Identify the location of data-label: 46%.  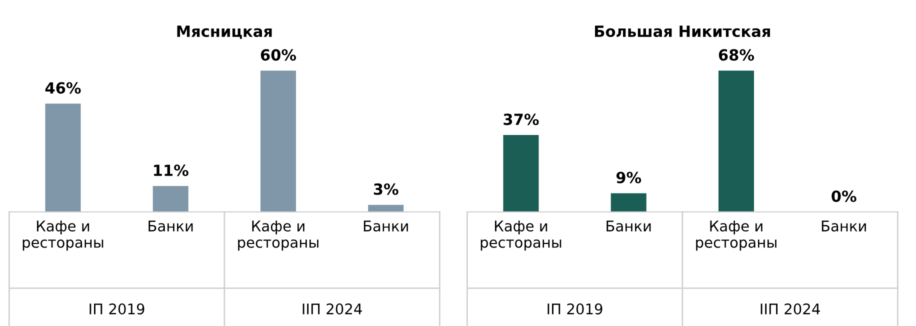
(63, 88).